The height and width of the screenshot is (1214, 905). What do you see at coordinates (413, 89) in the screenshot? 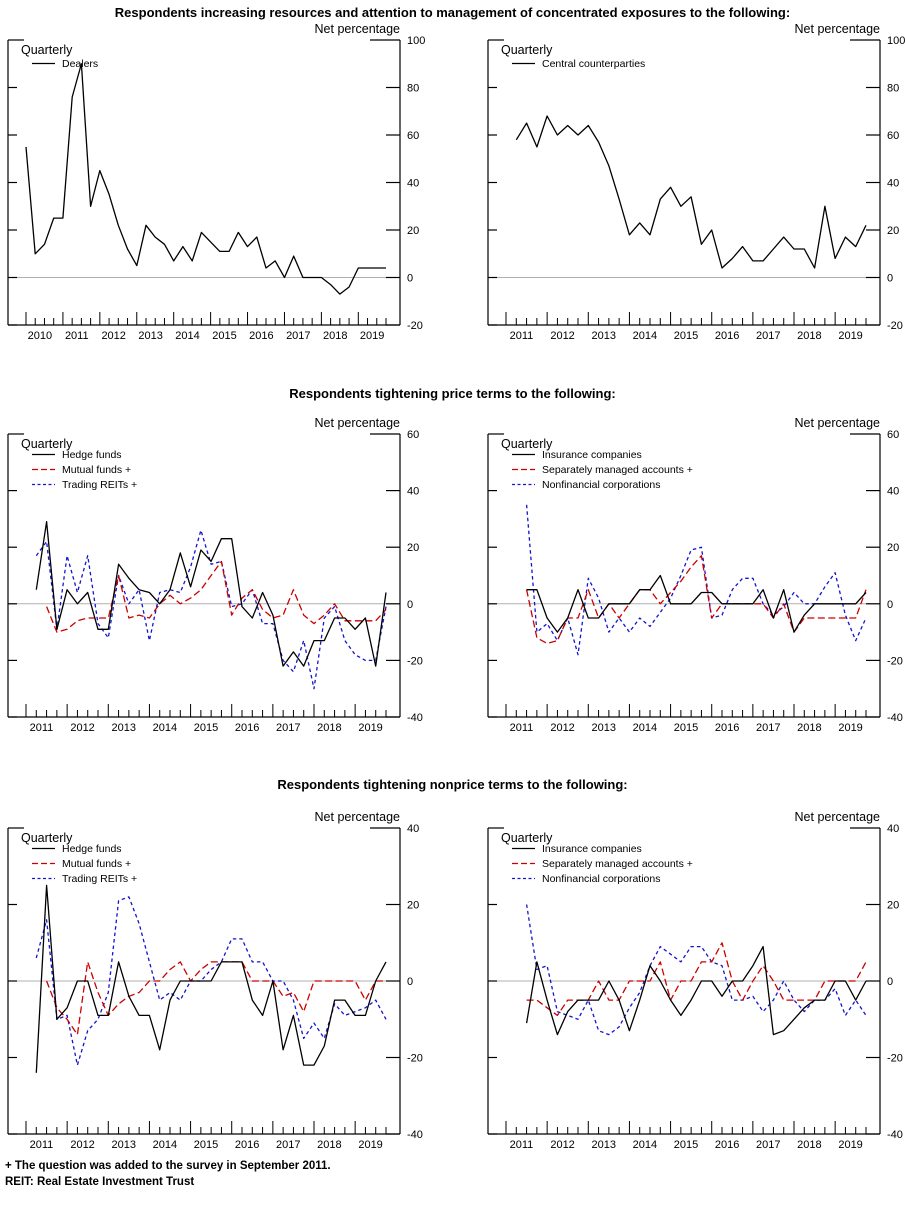
I see `svg-text: 80` at bounding box center [413, 89].